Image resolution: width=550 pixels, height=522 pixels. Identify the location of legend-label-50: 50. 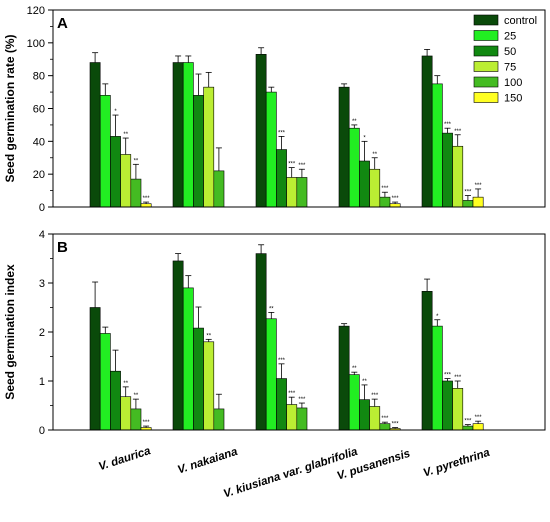
(510, 52).